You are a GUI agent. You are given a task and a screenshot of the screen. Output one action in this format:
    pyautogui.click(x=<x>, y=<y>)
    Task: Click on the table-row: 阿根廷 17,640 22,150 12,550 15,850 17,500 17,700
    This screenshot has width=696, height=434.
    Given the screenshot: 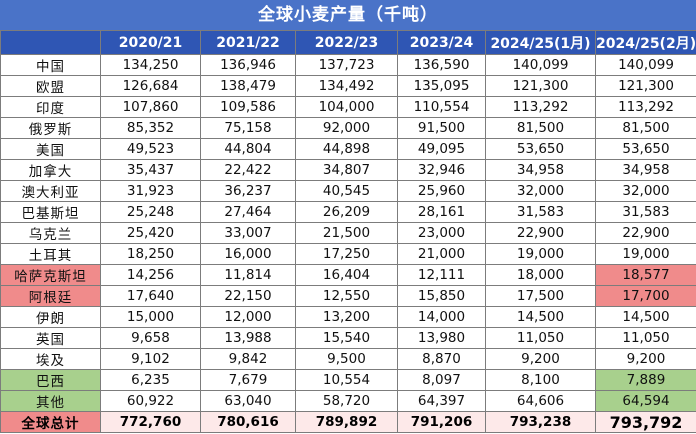 What is the action you would take?
    pyautogui.click(x=348, y=296)
    